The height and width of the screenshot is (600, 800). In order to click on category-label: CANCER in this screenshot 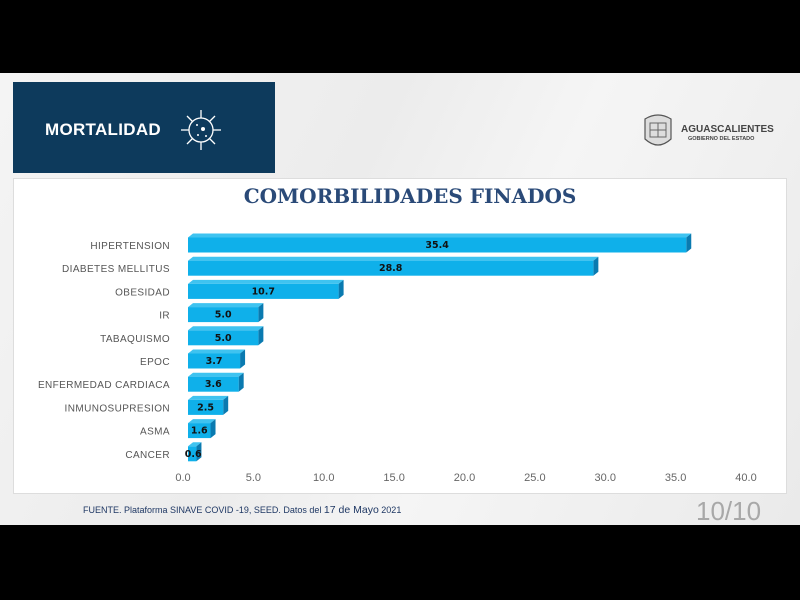, I will do `click(147, 455)`.